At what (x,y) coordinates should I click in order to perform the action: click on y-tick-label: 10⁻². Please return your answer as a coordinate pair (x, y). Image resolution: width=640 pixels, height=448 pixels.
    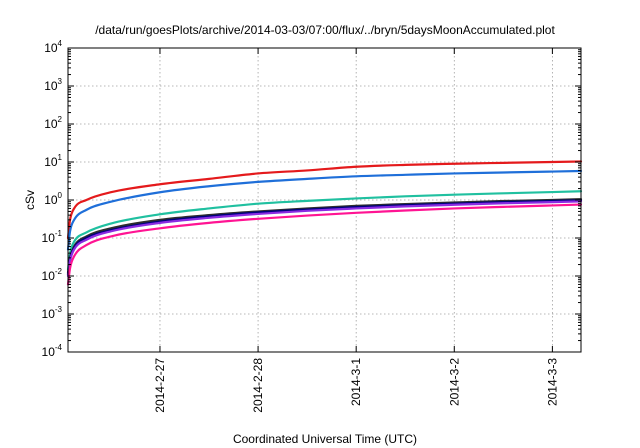
    Looking at the image, I should click on (52, 275).